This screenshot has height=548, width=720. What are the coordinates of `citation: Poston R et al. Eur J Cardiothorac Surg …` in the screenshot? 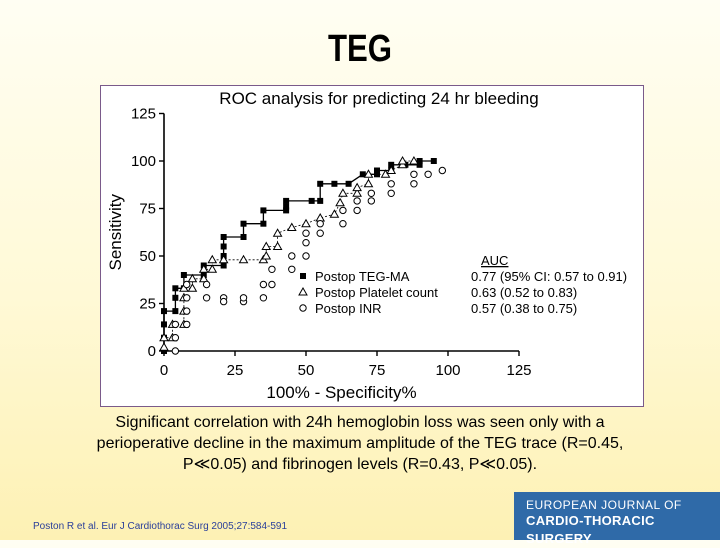 It's located at (160, 526).